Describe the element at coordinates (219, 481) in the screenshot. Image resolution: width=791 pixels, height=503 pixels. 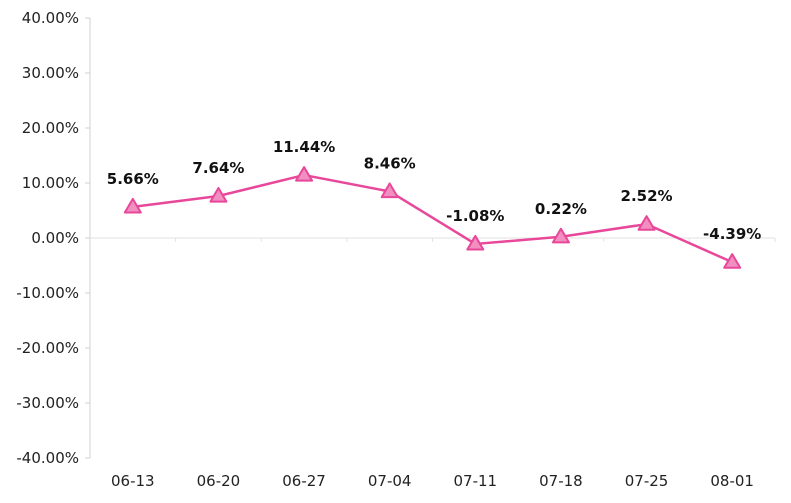
I see `x-tick-label: 06-20` at that location.